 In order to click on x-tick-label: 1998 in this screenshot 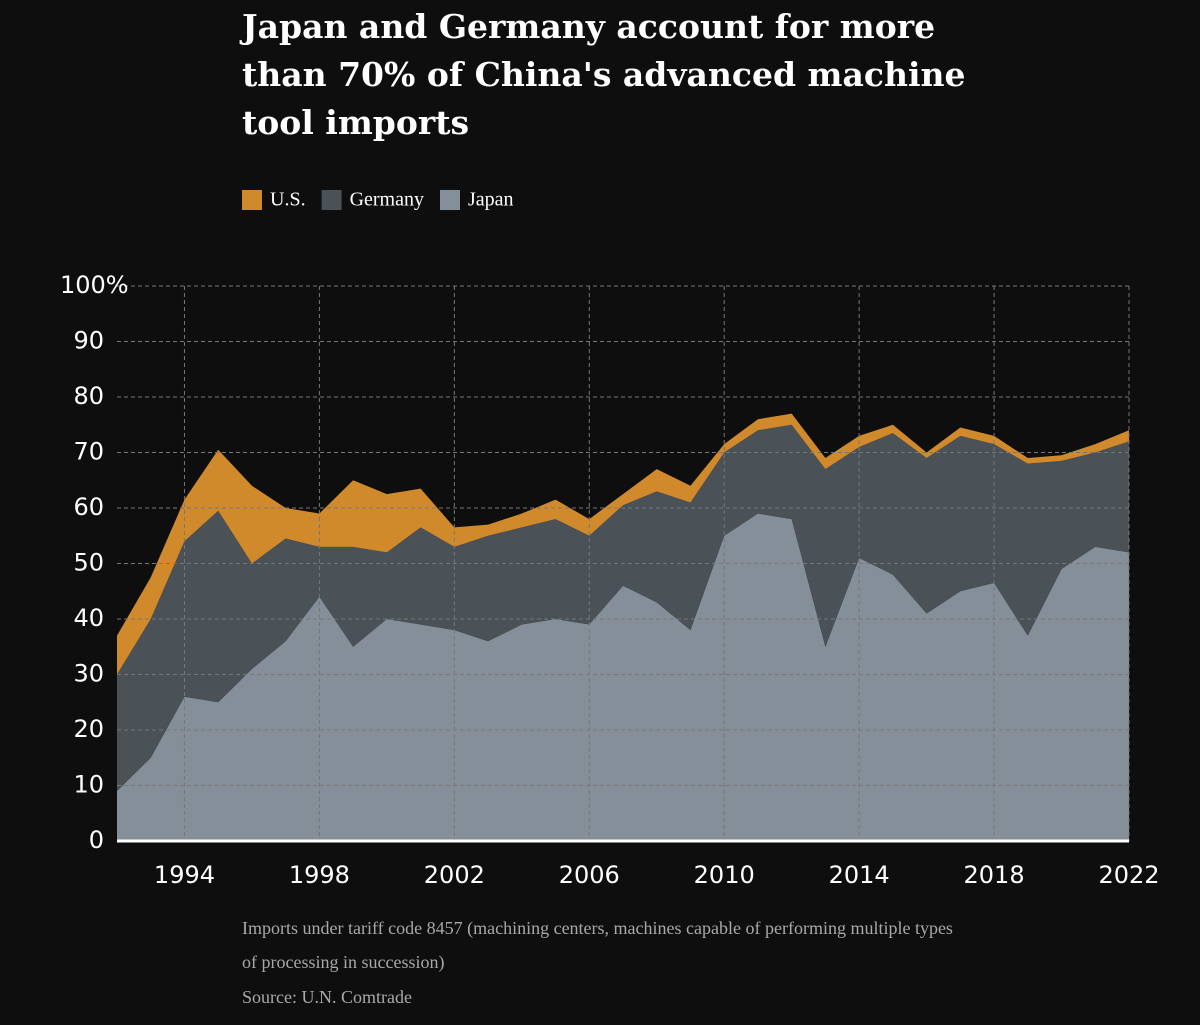, I will do `click(319, 875)`.